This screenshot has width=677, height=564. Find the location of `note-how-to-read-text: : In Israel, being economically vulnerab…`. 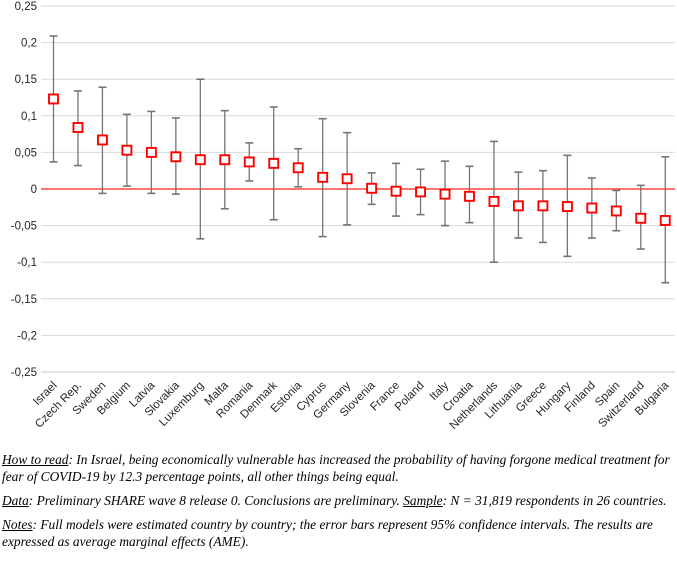

note-how-to-read-text: : In Israel, being economically vulnerab… is located at coordinates (336, 468).